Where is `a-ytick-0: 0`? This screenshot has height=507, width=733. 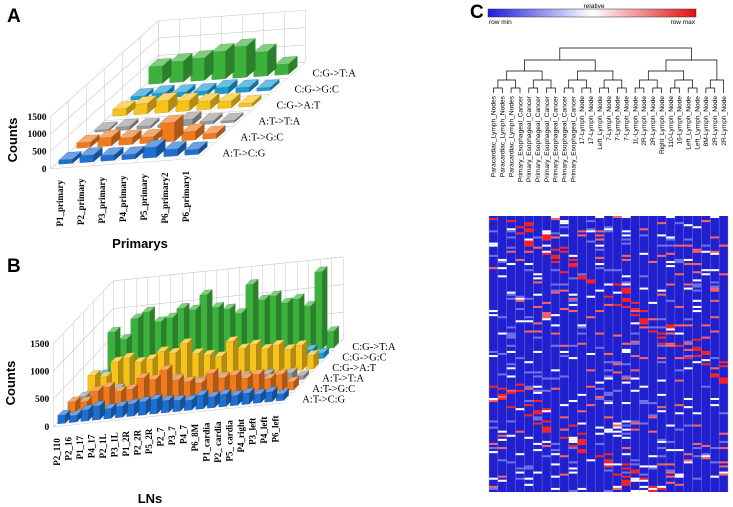
a-ytick-0: 0 is located at coordinates (44, 170).